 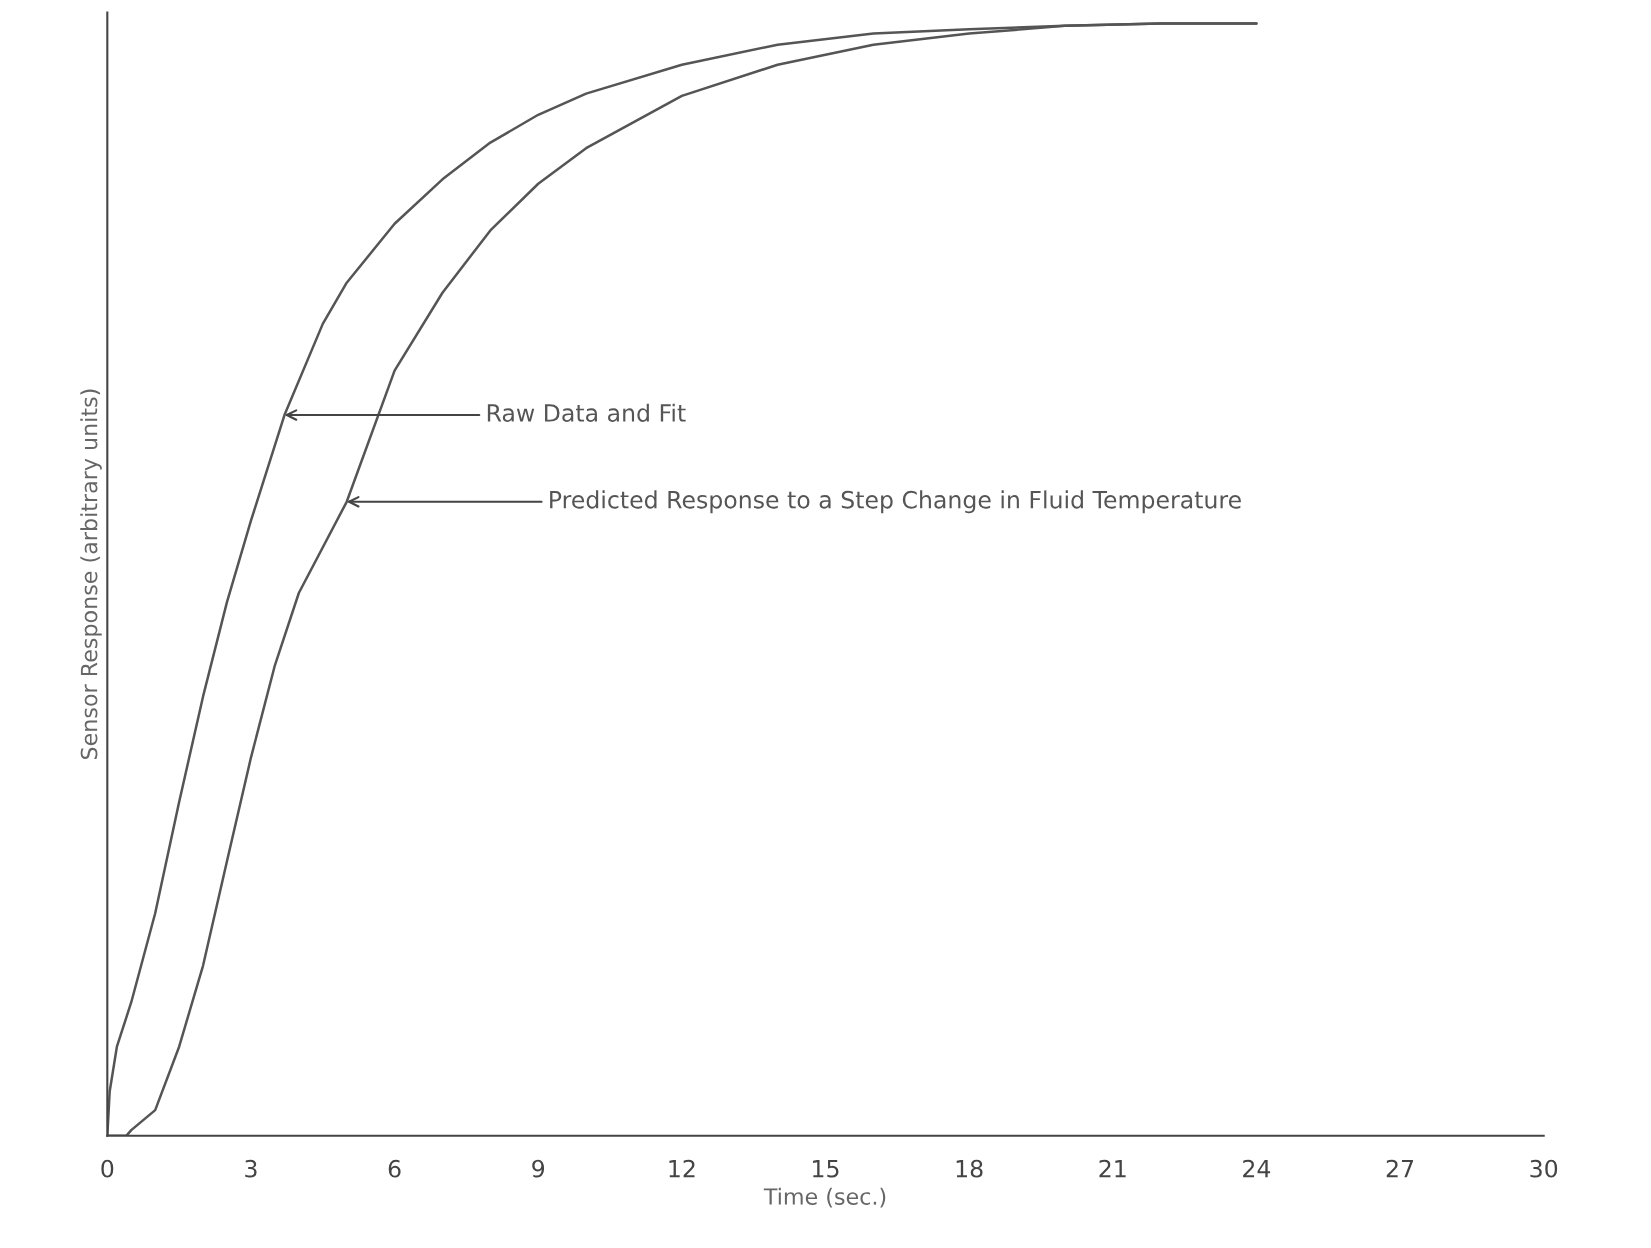 I want to click on x-tick-label: 15, so click(x=826, y=1169).